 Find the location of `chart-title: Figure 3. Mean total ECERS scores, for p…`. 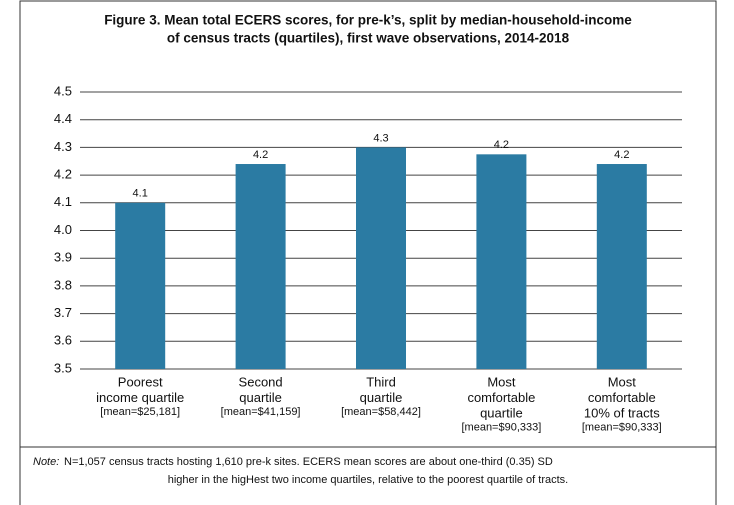

chart-title: Figure 3. Mean total ECERS scores, for p… is located at coordinates (368, 20).